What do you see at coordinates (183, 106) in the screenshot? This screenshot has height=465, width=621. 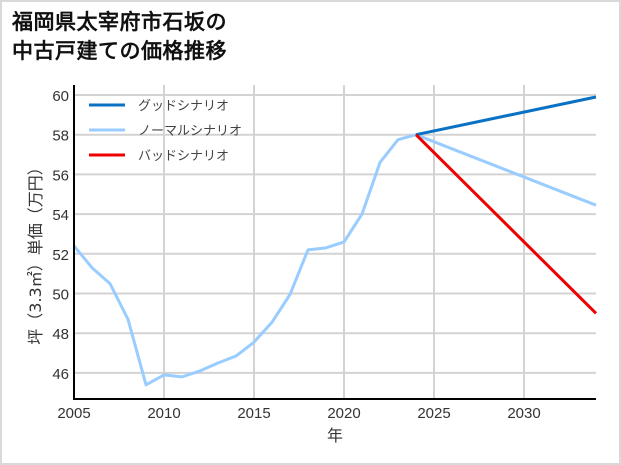 I see `legend-label: グッドシナリオ` at bounding box center [183, 106].